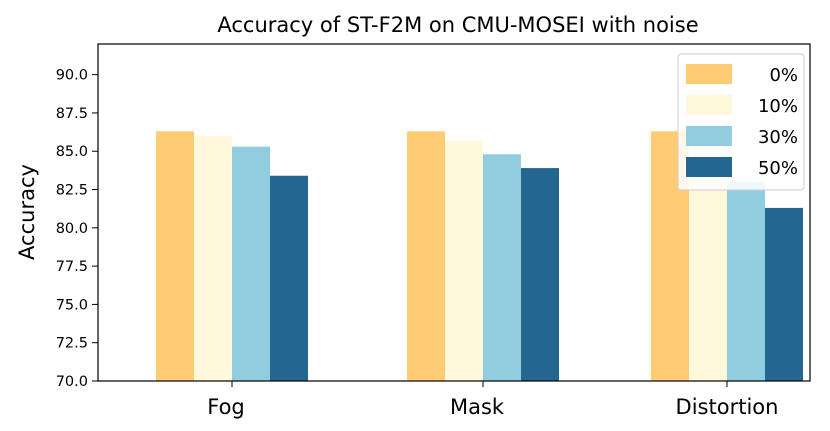  I want to click on y-tick-label: 82.5, so click(72, 191).